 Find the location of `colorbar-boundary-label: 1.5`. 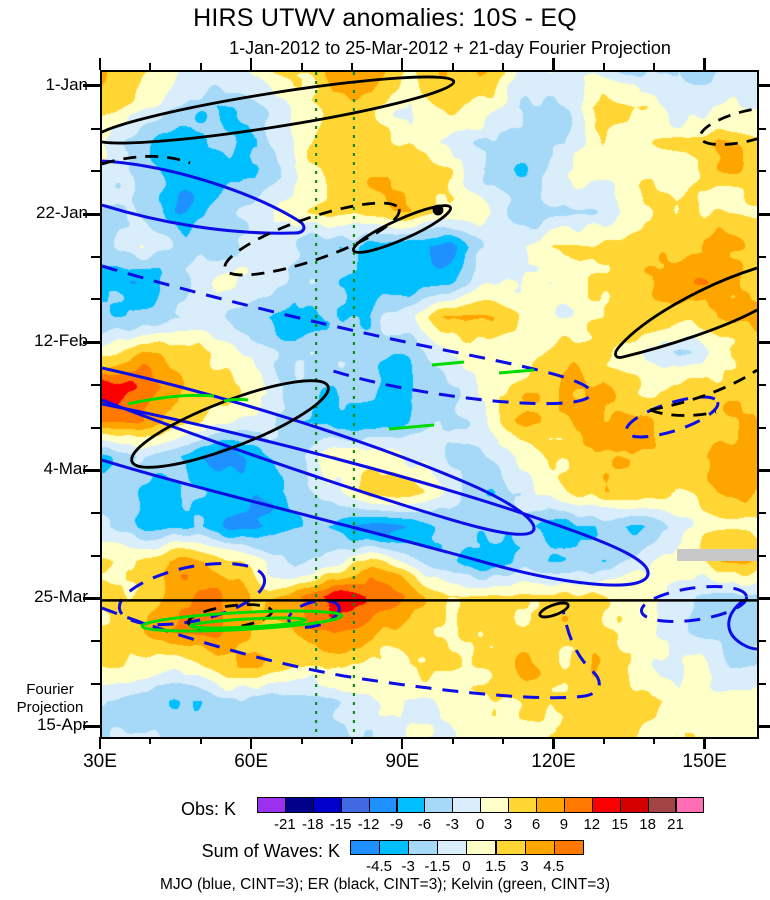

colorbar-boundary-label: 1.5 is located at coordinates (495, 866).